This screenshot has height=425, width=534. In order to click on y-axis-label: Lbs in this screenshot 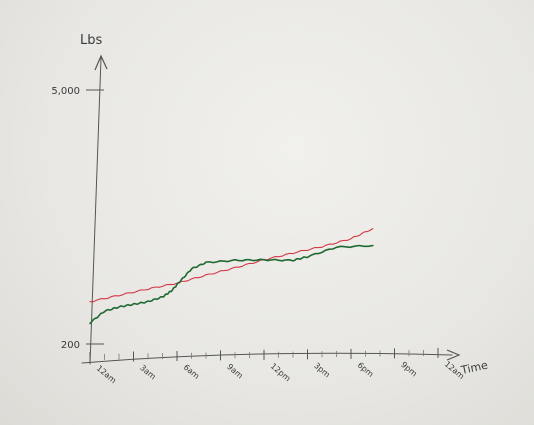, I will do `click(91, 40)`.